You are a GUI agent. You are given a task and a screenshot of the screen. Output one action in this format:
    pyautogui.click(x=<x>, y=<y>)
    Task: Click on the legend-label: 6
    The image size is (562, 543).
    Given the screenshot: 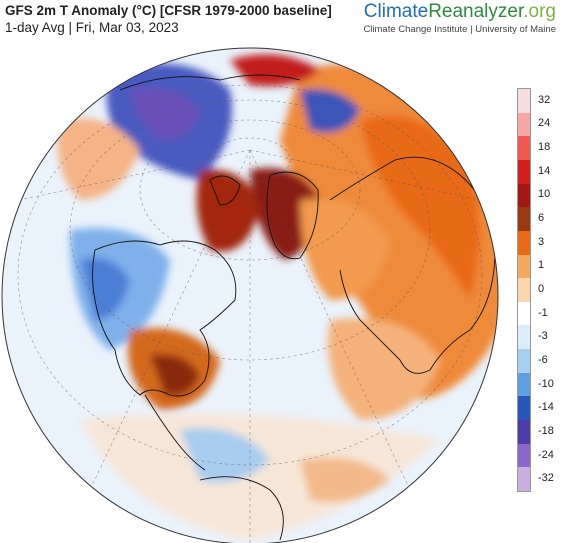 What is the action you would take?
    pyautogui.click(x=541, y=218)
    